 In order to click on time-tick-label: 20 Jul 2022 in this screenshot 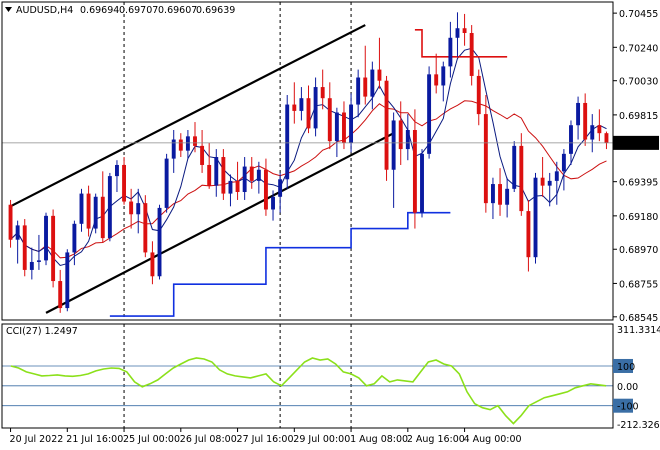, I will do `click(37, 439)`.